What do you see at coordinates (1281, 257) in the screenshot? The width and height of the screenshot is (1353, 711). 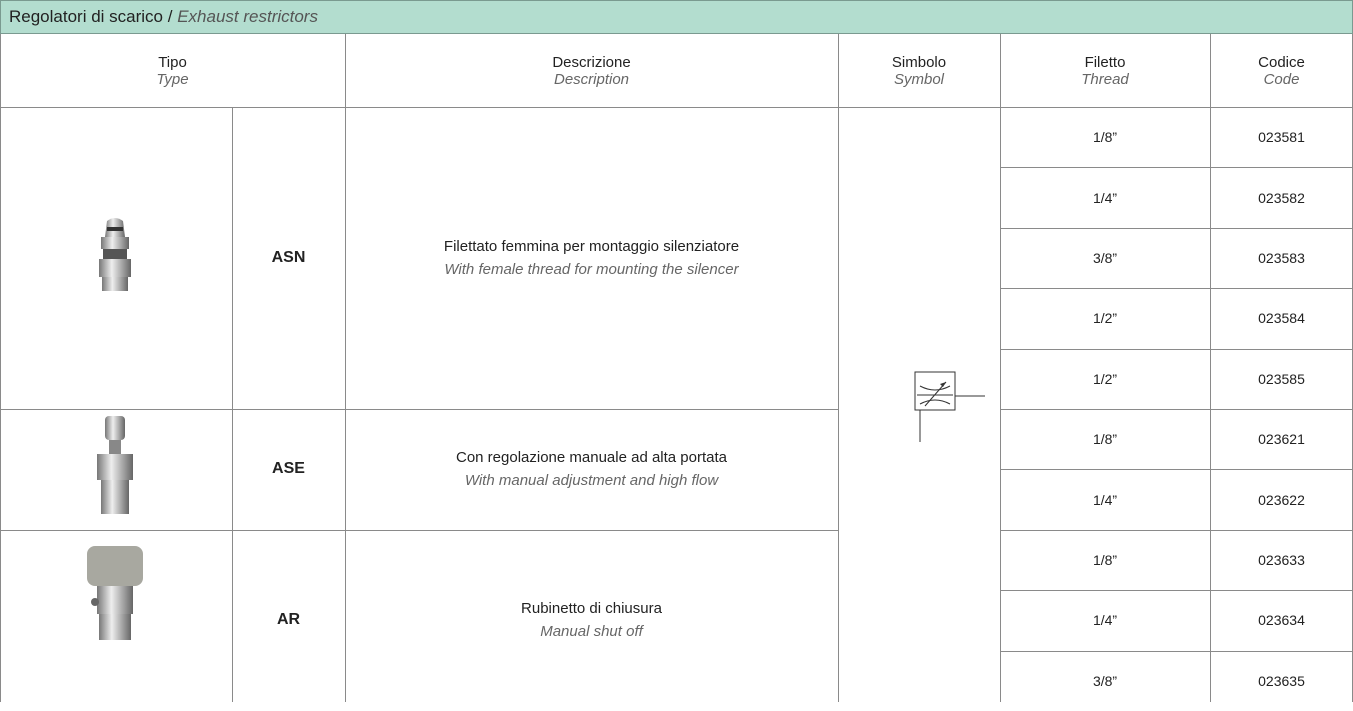 I see `product-code: 023583` at bounding box center [1281, 257].